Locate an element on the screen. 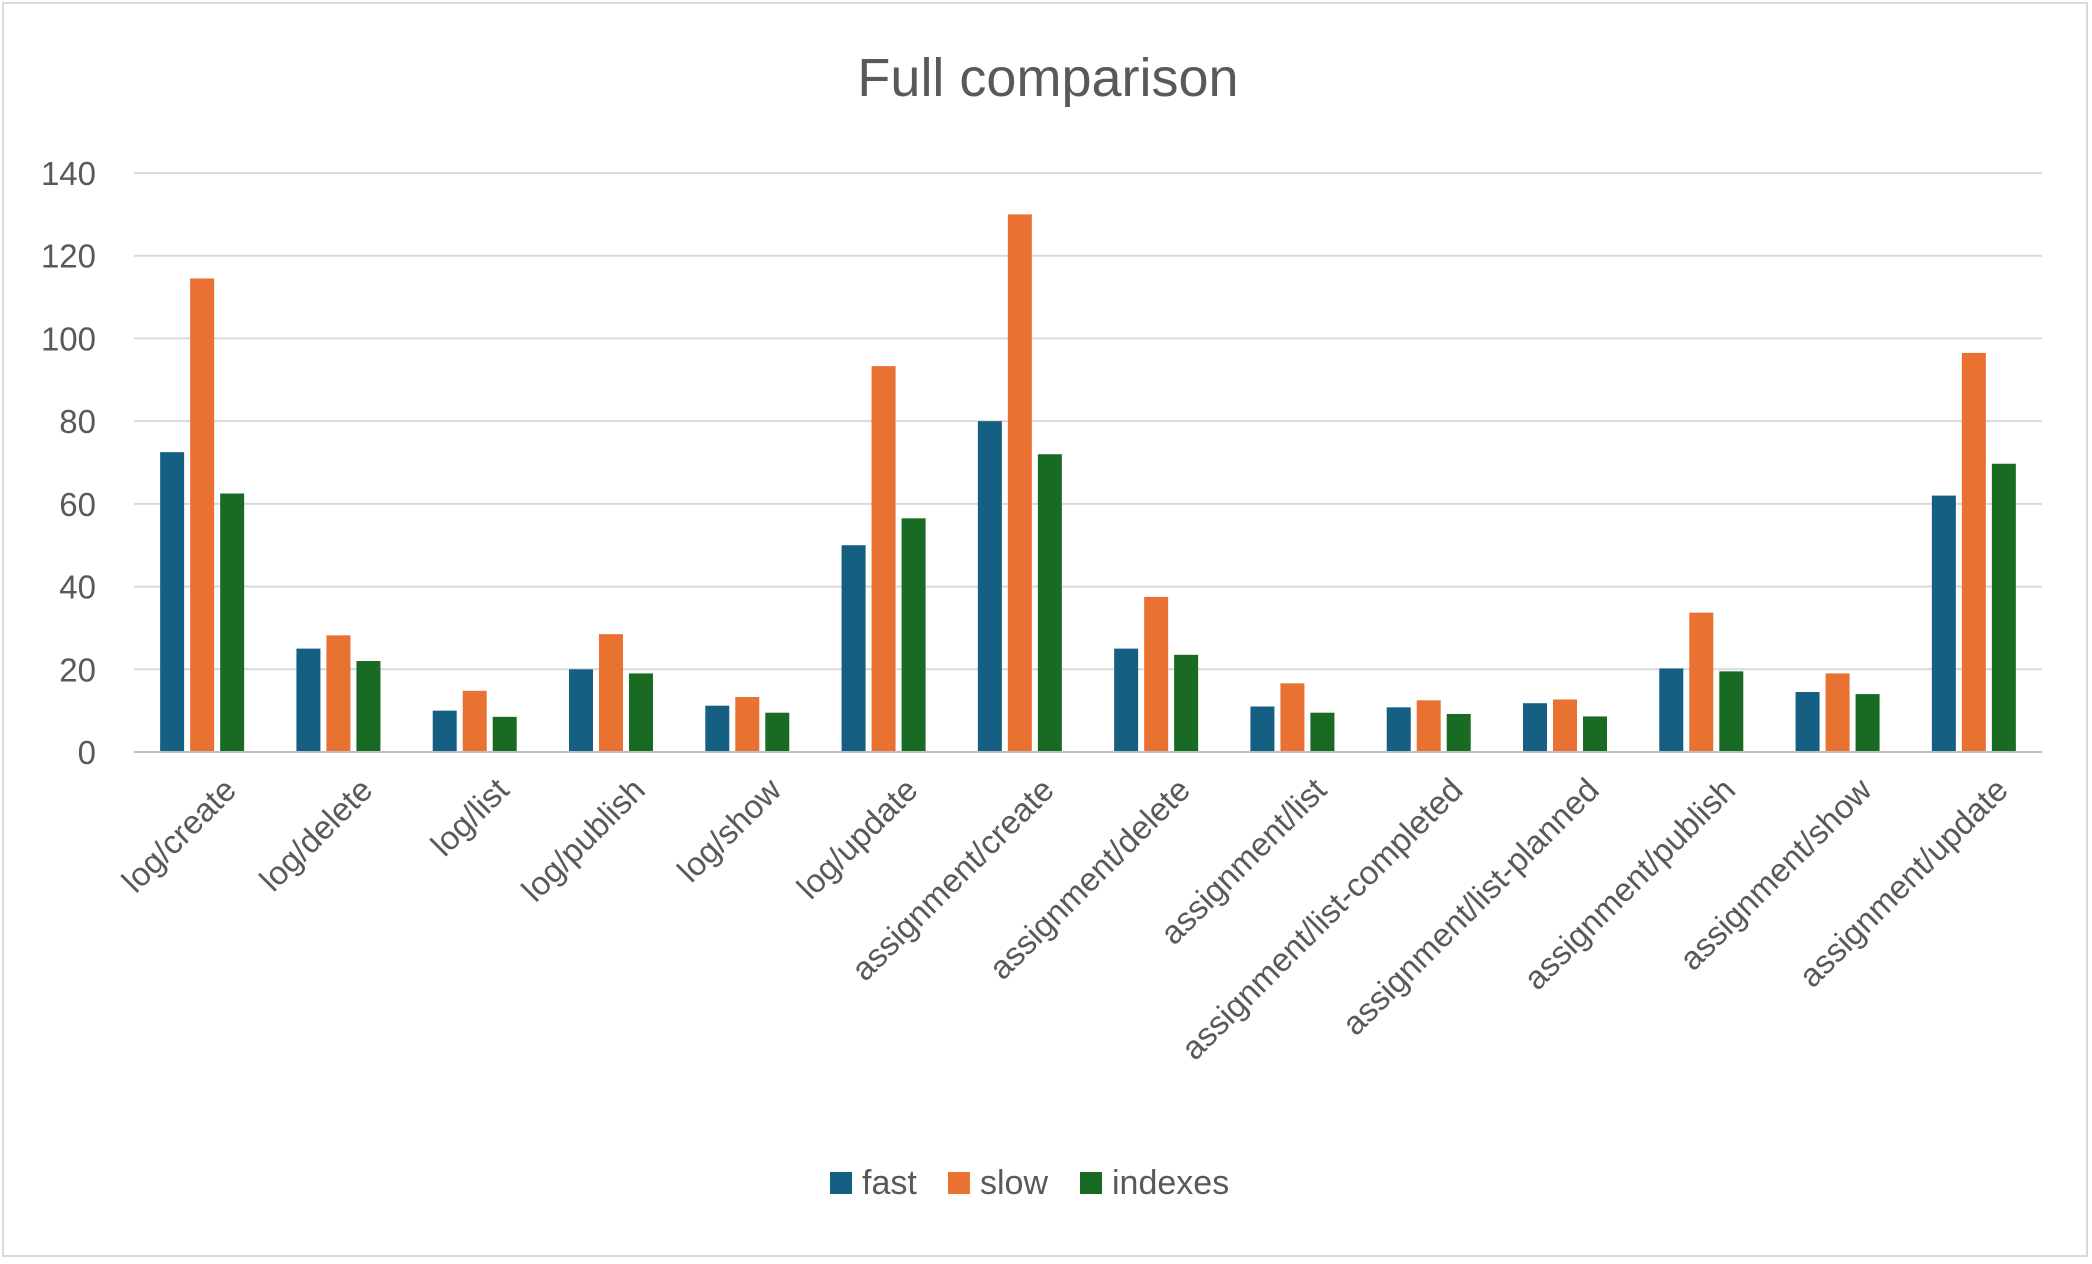 The image size is (2092, 1264). y-tick-label: 140 is located at coordinates (68, 173).